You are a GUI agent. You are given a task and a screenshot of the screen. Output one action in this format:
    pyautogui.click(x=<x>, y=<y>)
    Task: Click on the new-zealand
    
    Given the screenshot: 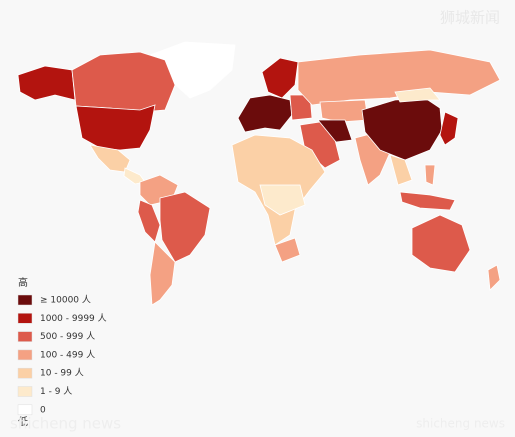 What is the action you would take?
    pyautogui.click(x=494, y=277)
    